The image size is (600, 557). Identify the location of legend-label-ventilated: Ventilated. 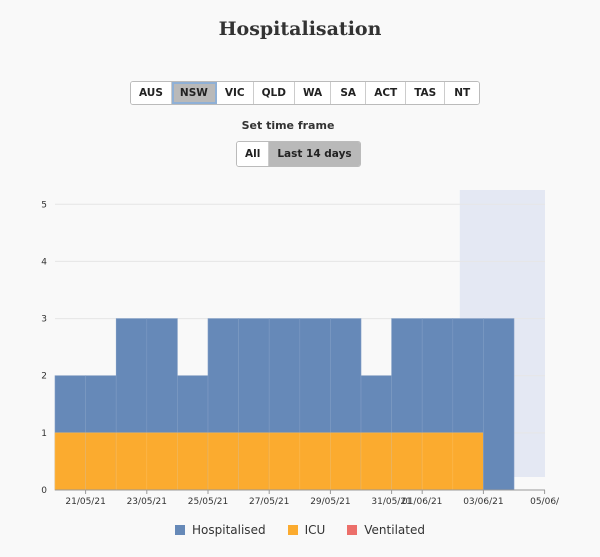
(394, 530).